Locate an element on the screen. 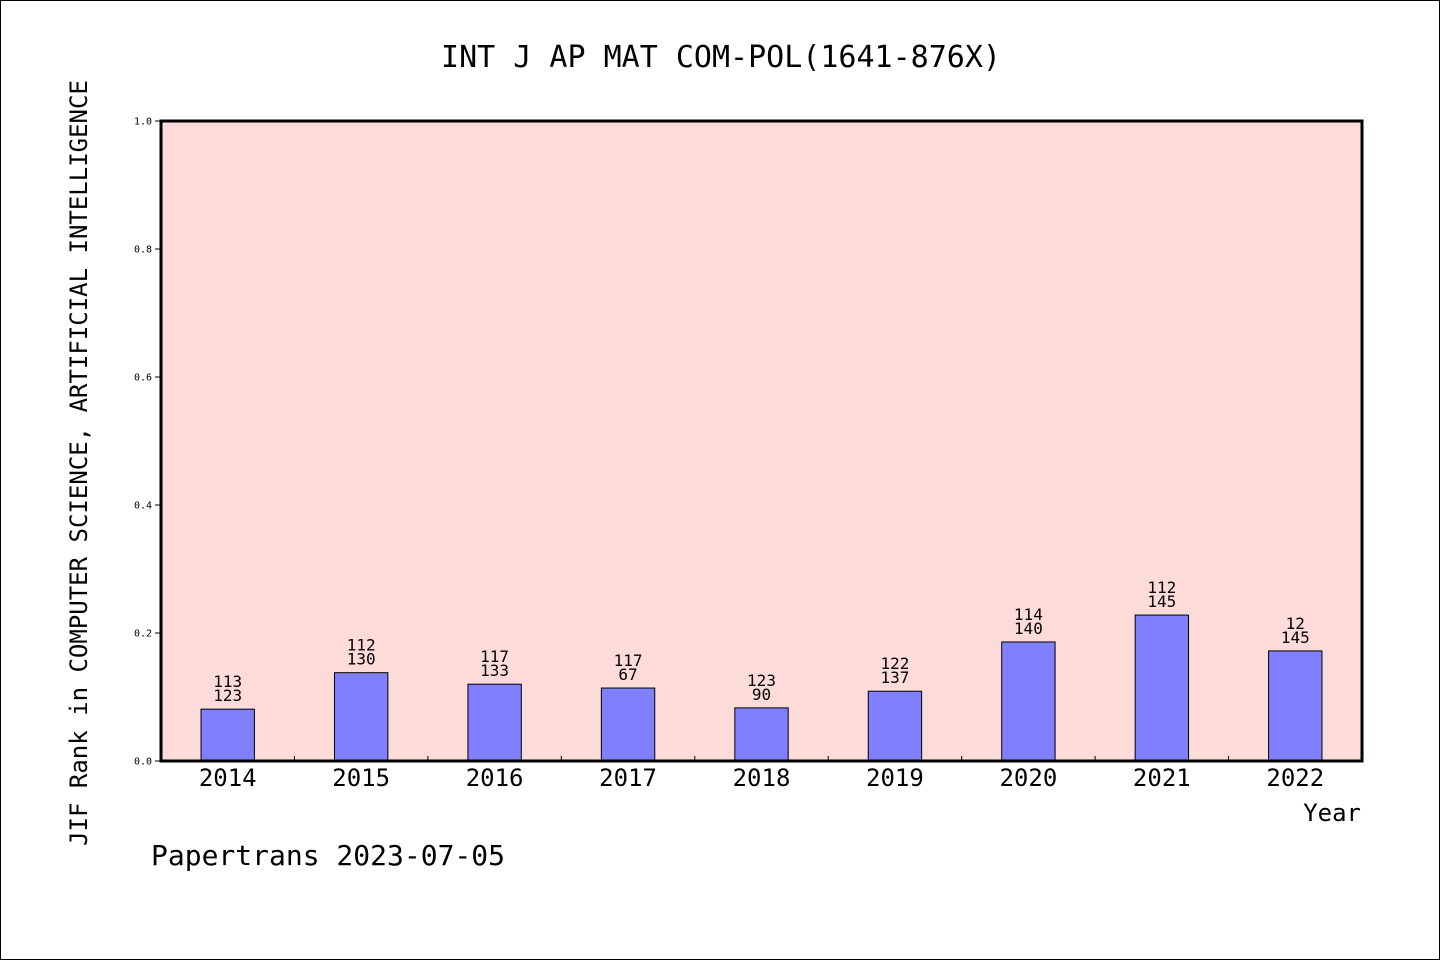 The image size is (1440, 961). bar-total-label: 123 is located at coordinates (227, 695).